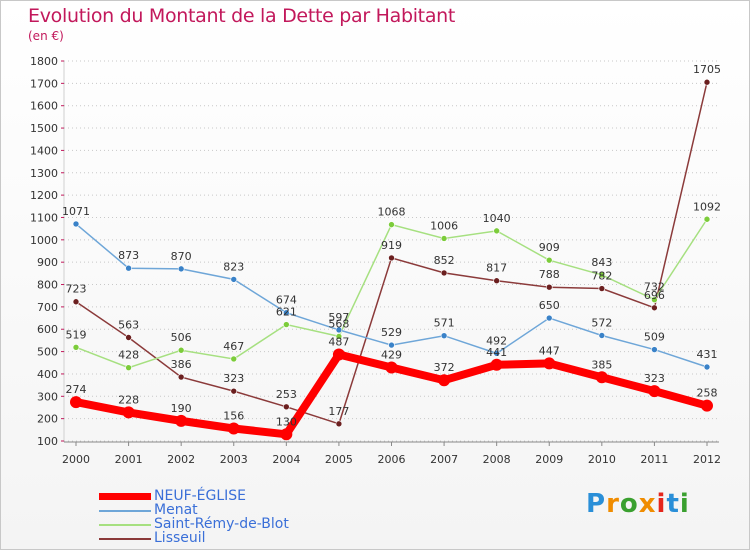 This screenshot has height=550, width=750. I want to click on data-label: 568, so click(338, 323).